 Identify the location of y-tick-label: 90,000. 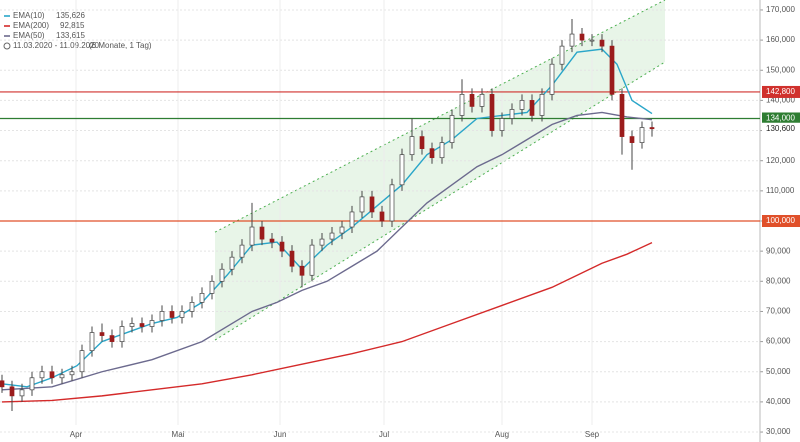
(778, 250).